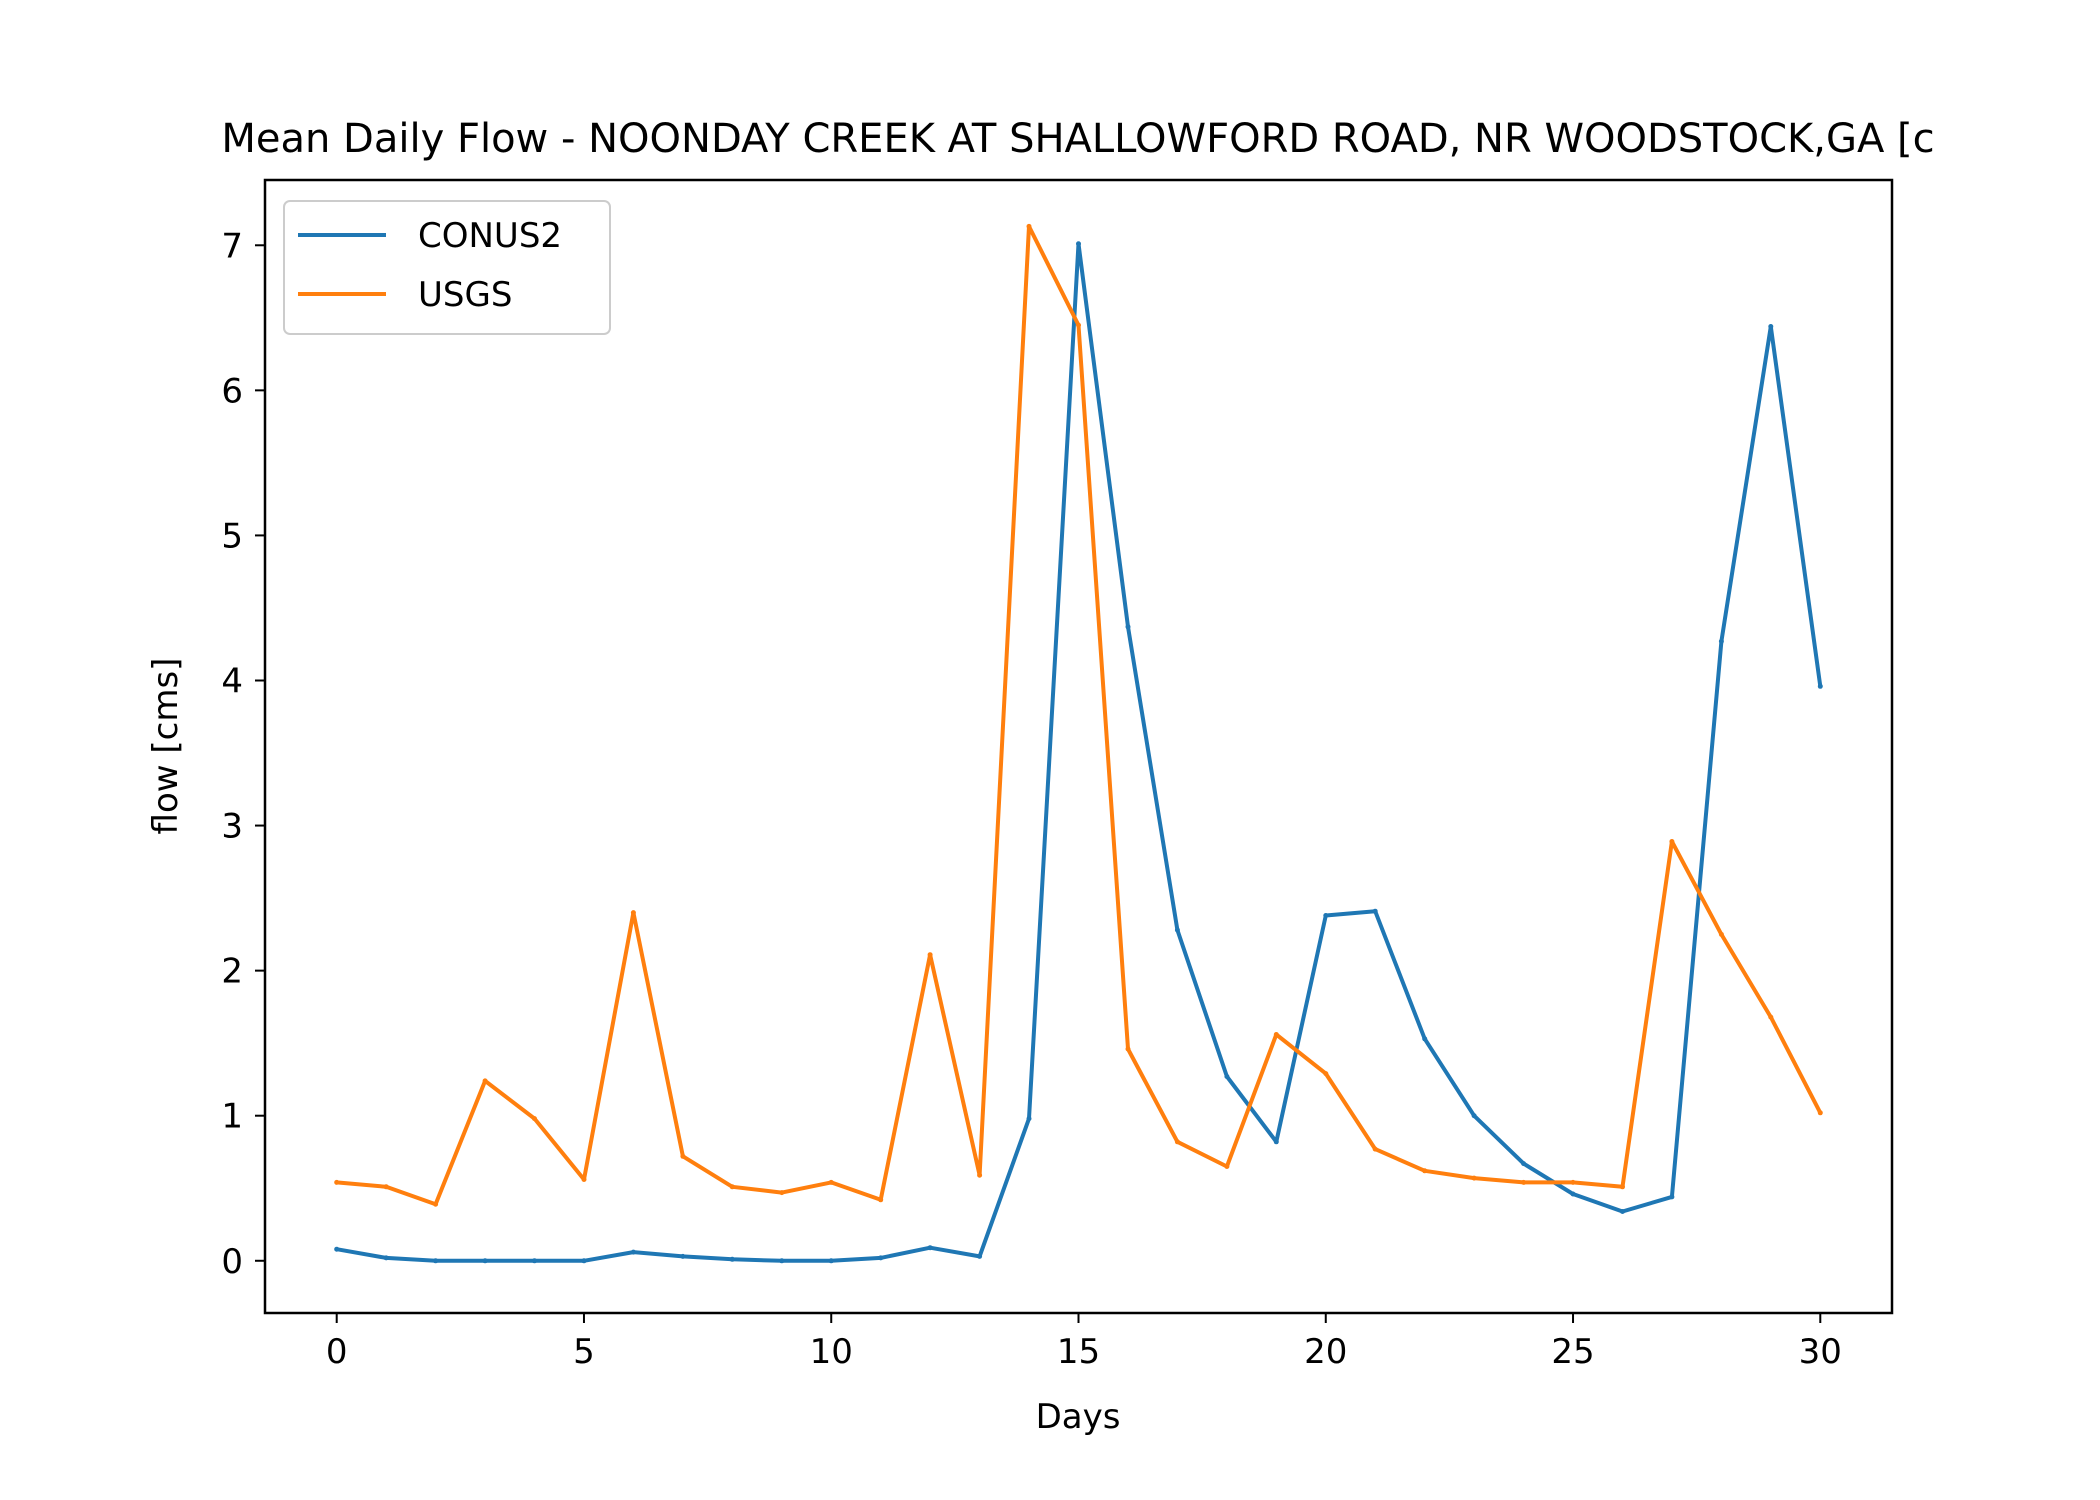  Describe the element at coordinates (232, 536) in the screenshot. I see `y-tick-label: 5` at that location.